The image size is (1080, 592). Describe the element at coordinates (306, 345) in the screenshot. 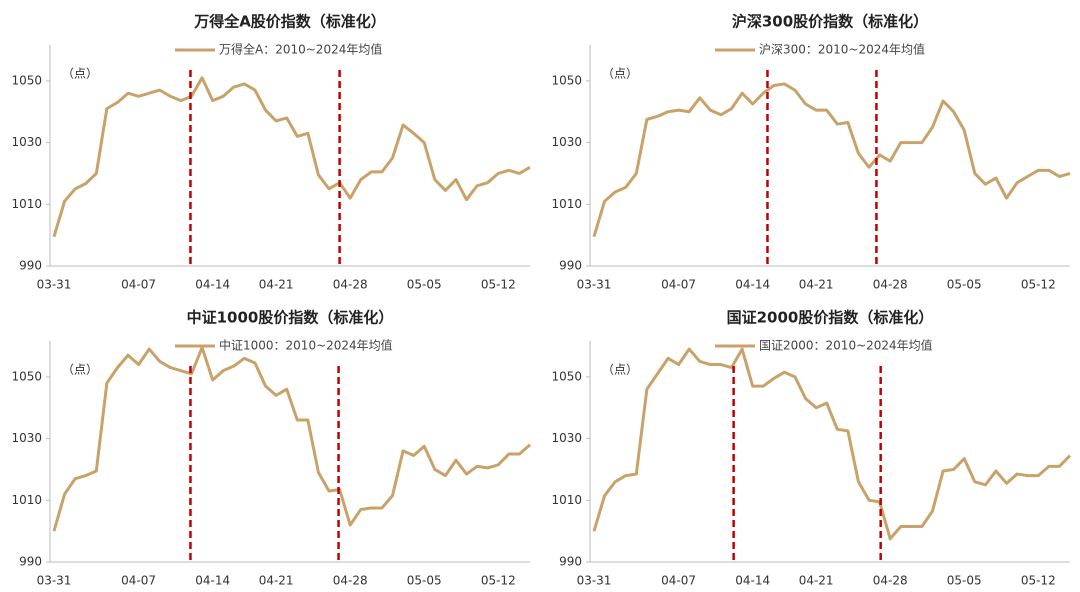

I see `legend-label: 中证1000：2010~2024年均值` at that location.